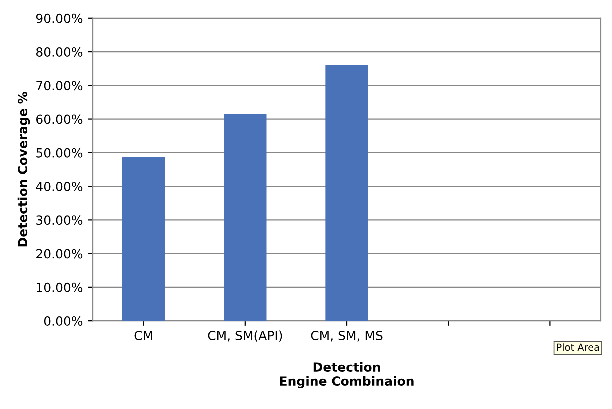 The image size is (612, 409). I want to click on y-tick-label: 40.00%, so click(59, 187).